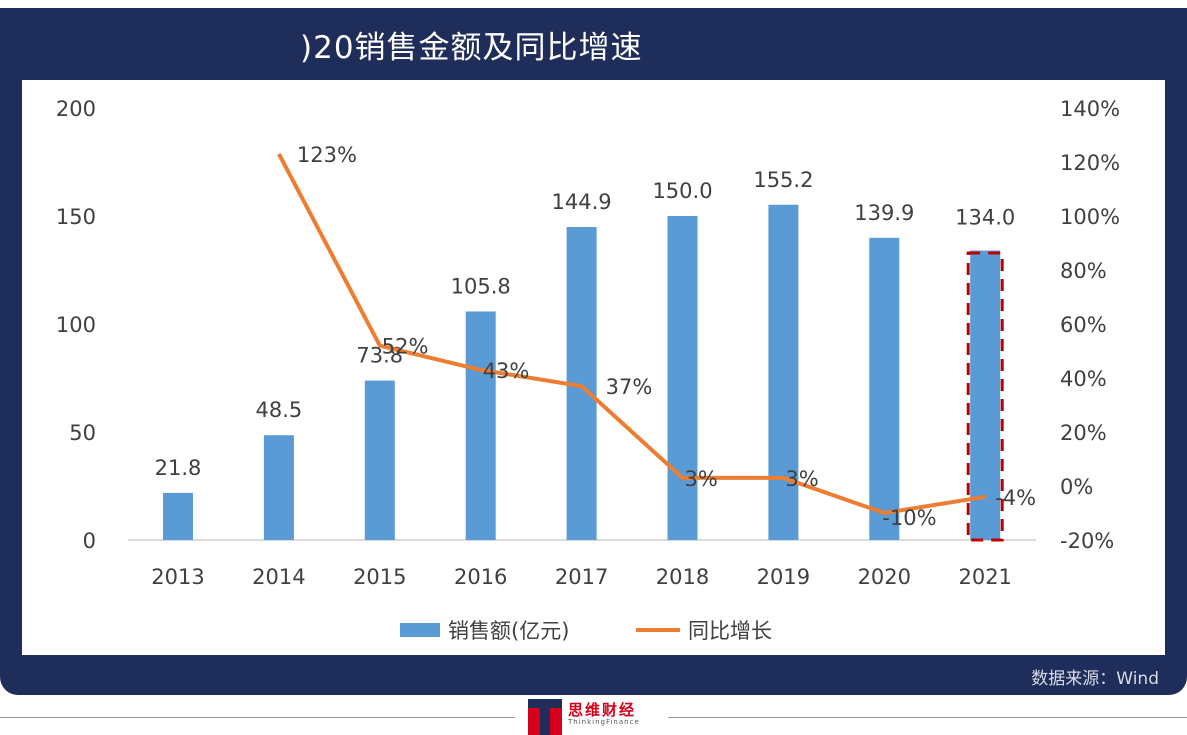 The height and width of the screenshot is (735, 1187). Describe the element at coordinates (1090, 163) in the screenshot. I see `right-axis-tick: 120%` at that location.